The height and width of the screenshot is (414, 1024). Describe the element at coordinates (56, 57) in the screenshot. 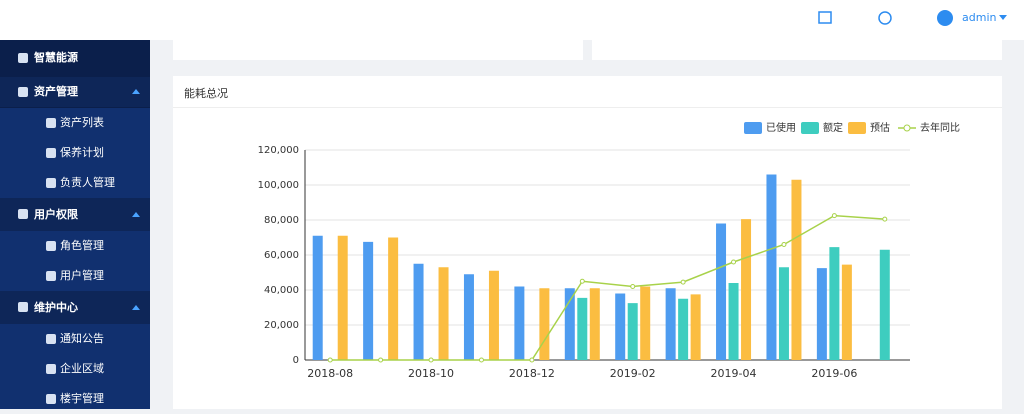

I see `menu-label: 智慧能源` at that location.